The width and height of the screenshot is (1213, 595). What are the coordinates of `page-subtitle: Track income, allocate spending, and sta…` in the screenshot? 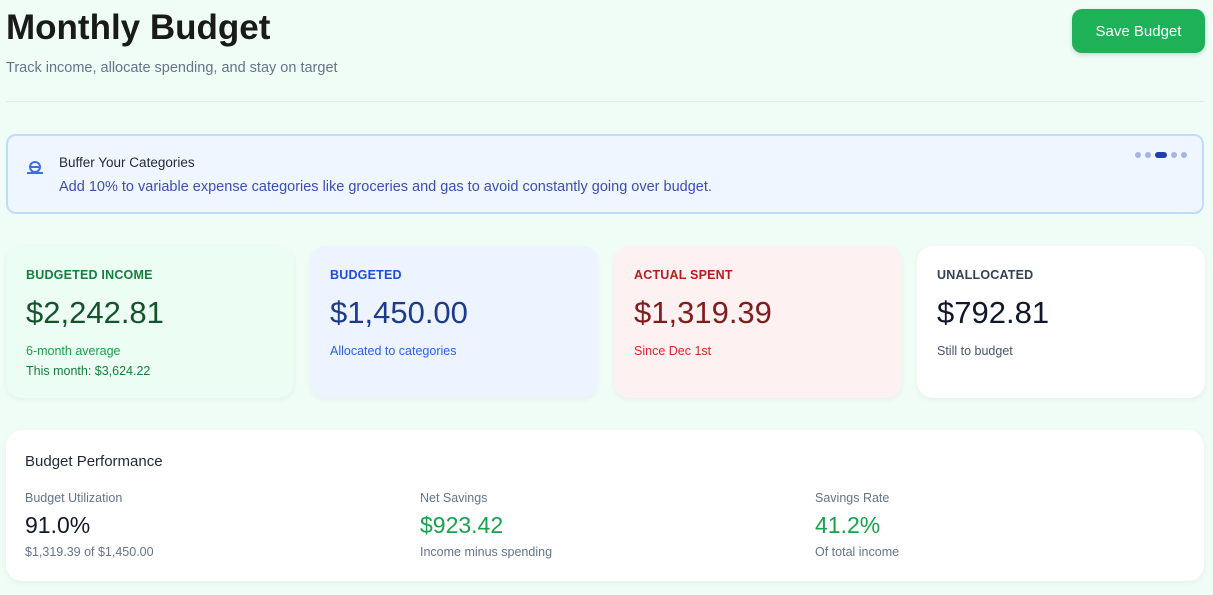 It's located at (172, 68).